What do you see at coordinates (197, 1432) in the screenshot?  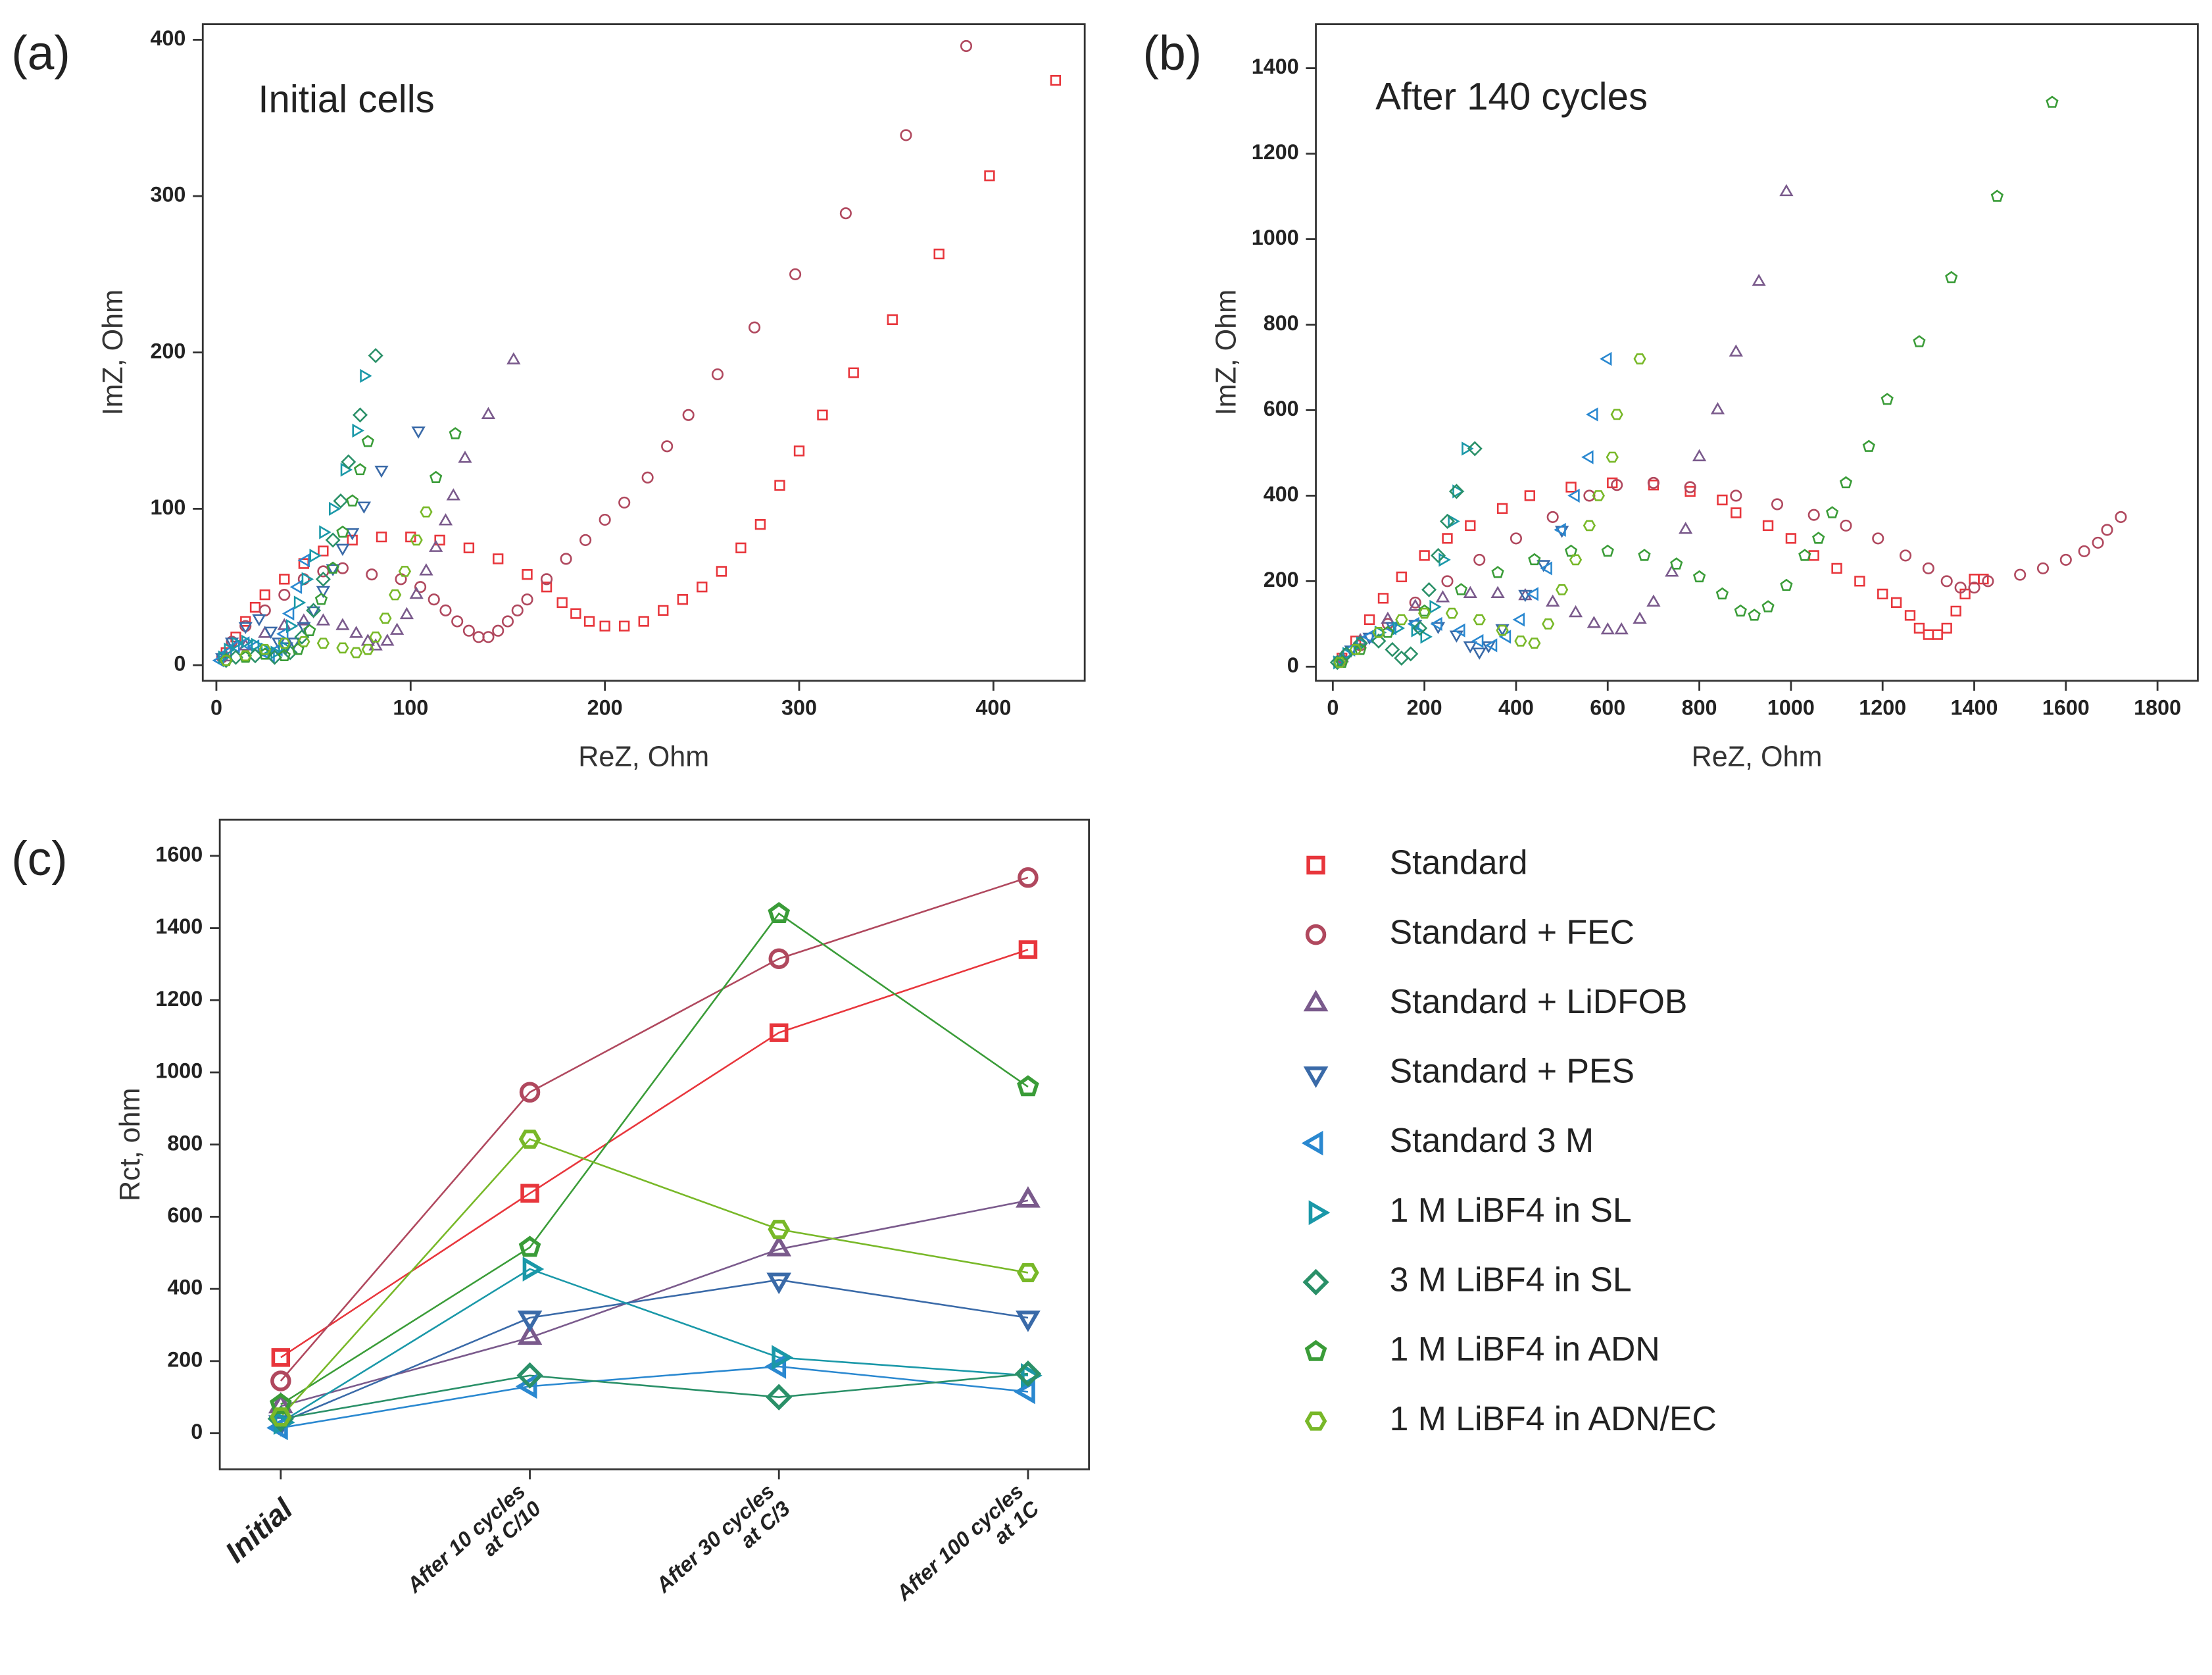 I see `y-tick-label: 0` at bounding box center [197, 1432].